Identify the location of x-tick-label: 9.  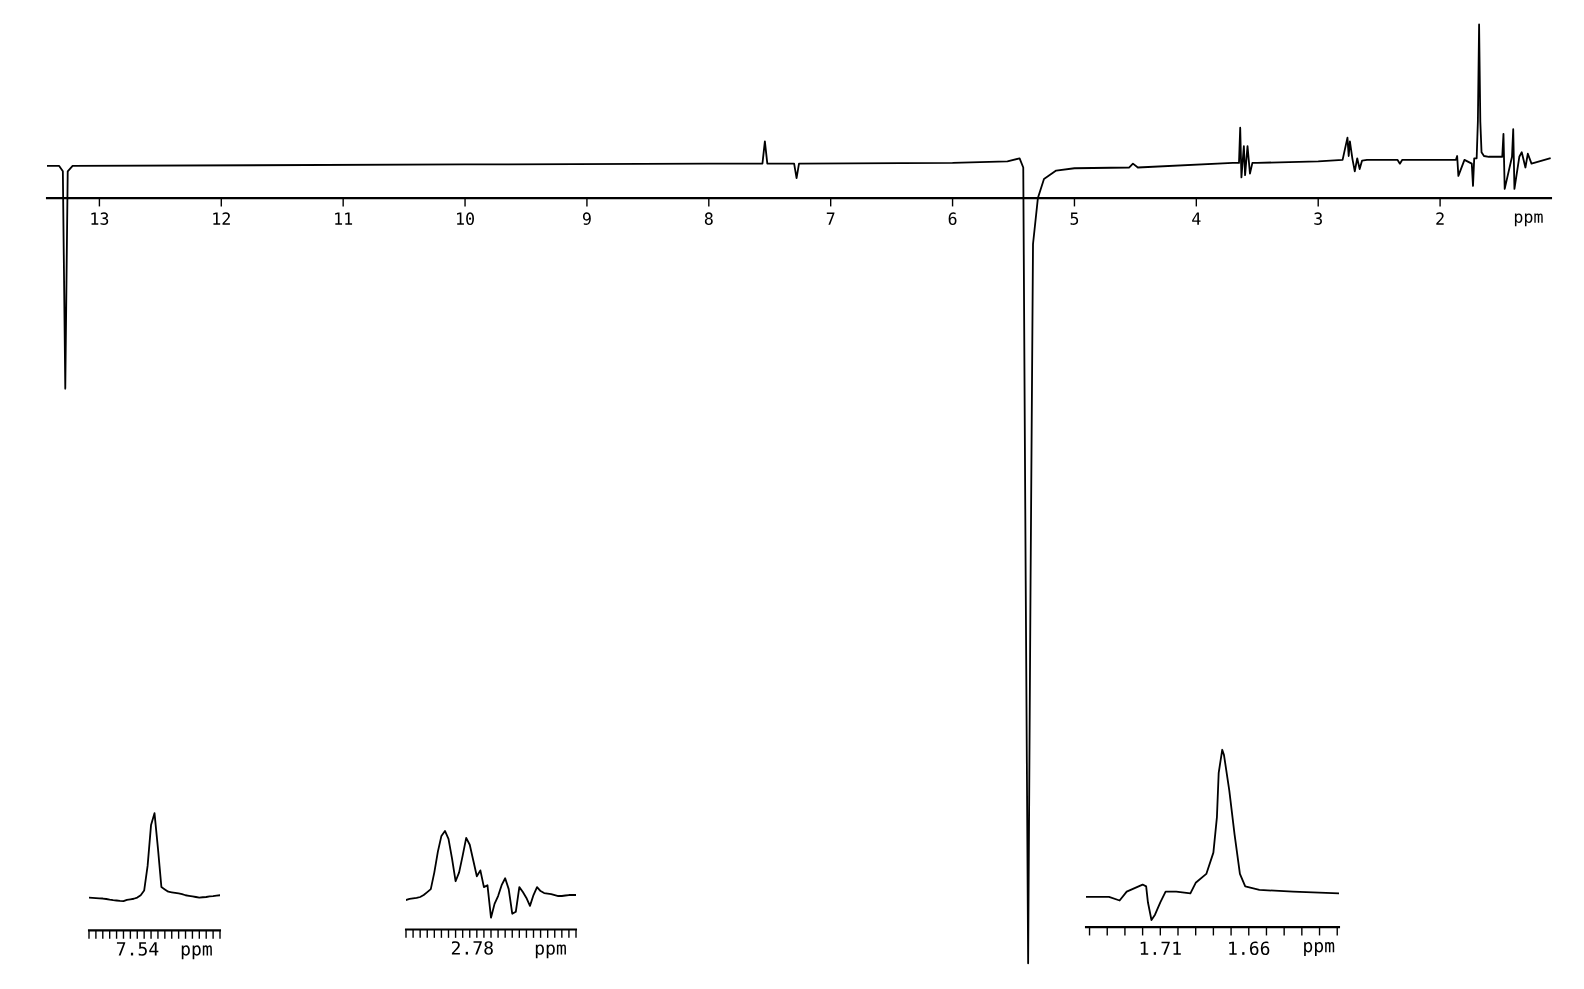
(586, 218).